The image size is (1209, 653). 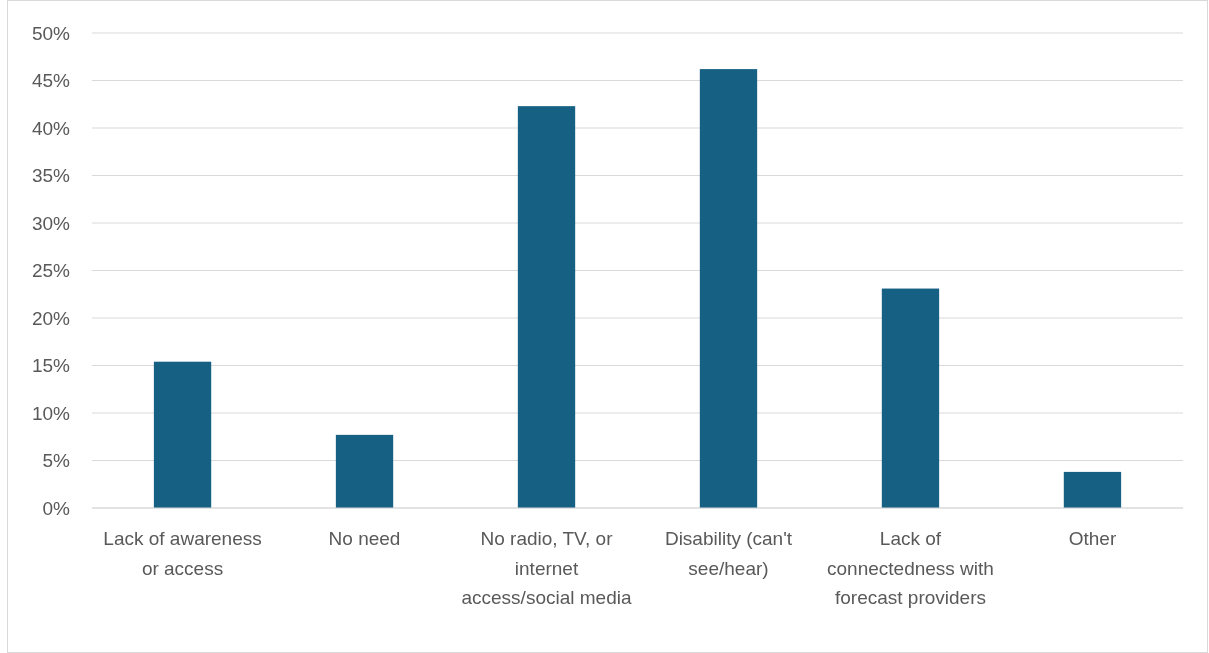 I want to click on y-tick-label: 25%, so click(x=51, y=271).